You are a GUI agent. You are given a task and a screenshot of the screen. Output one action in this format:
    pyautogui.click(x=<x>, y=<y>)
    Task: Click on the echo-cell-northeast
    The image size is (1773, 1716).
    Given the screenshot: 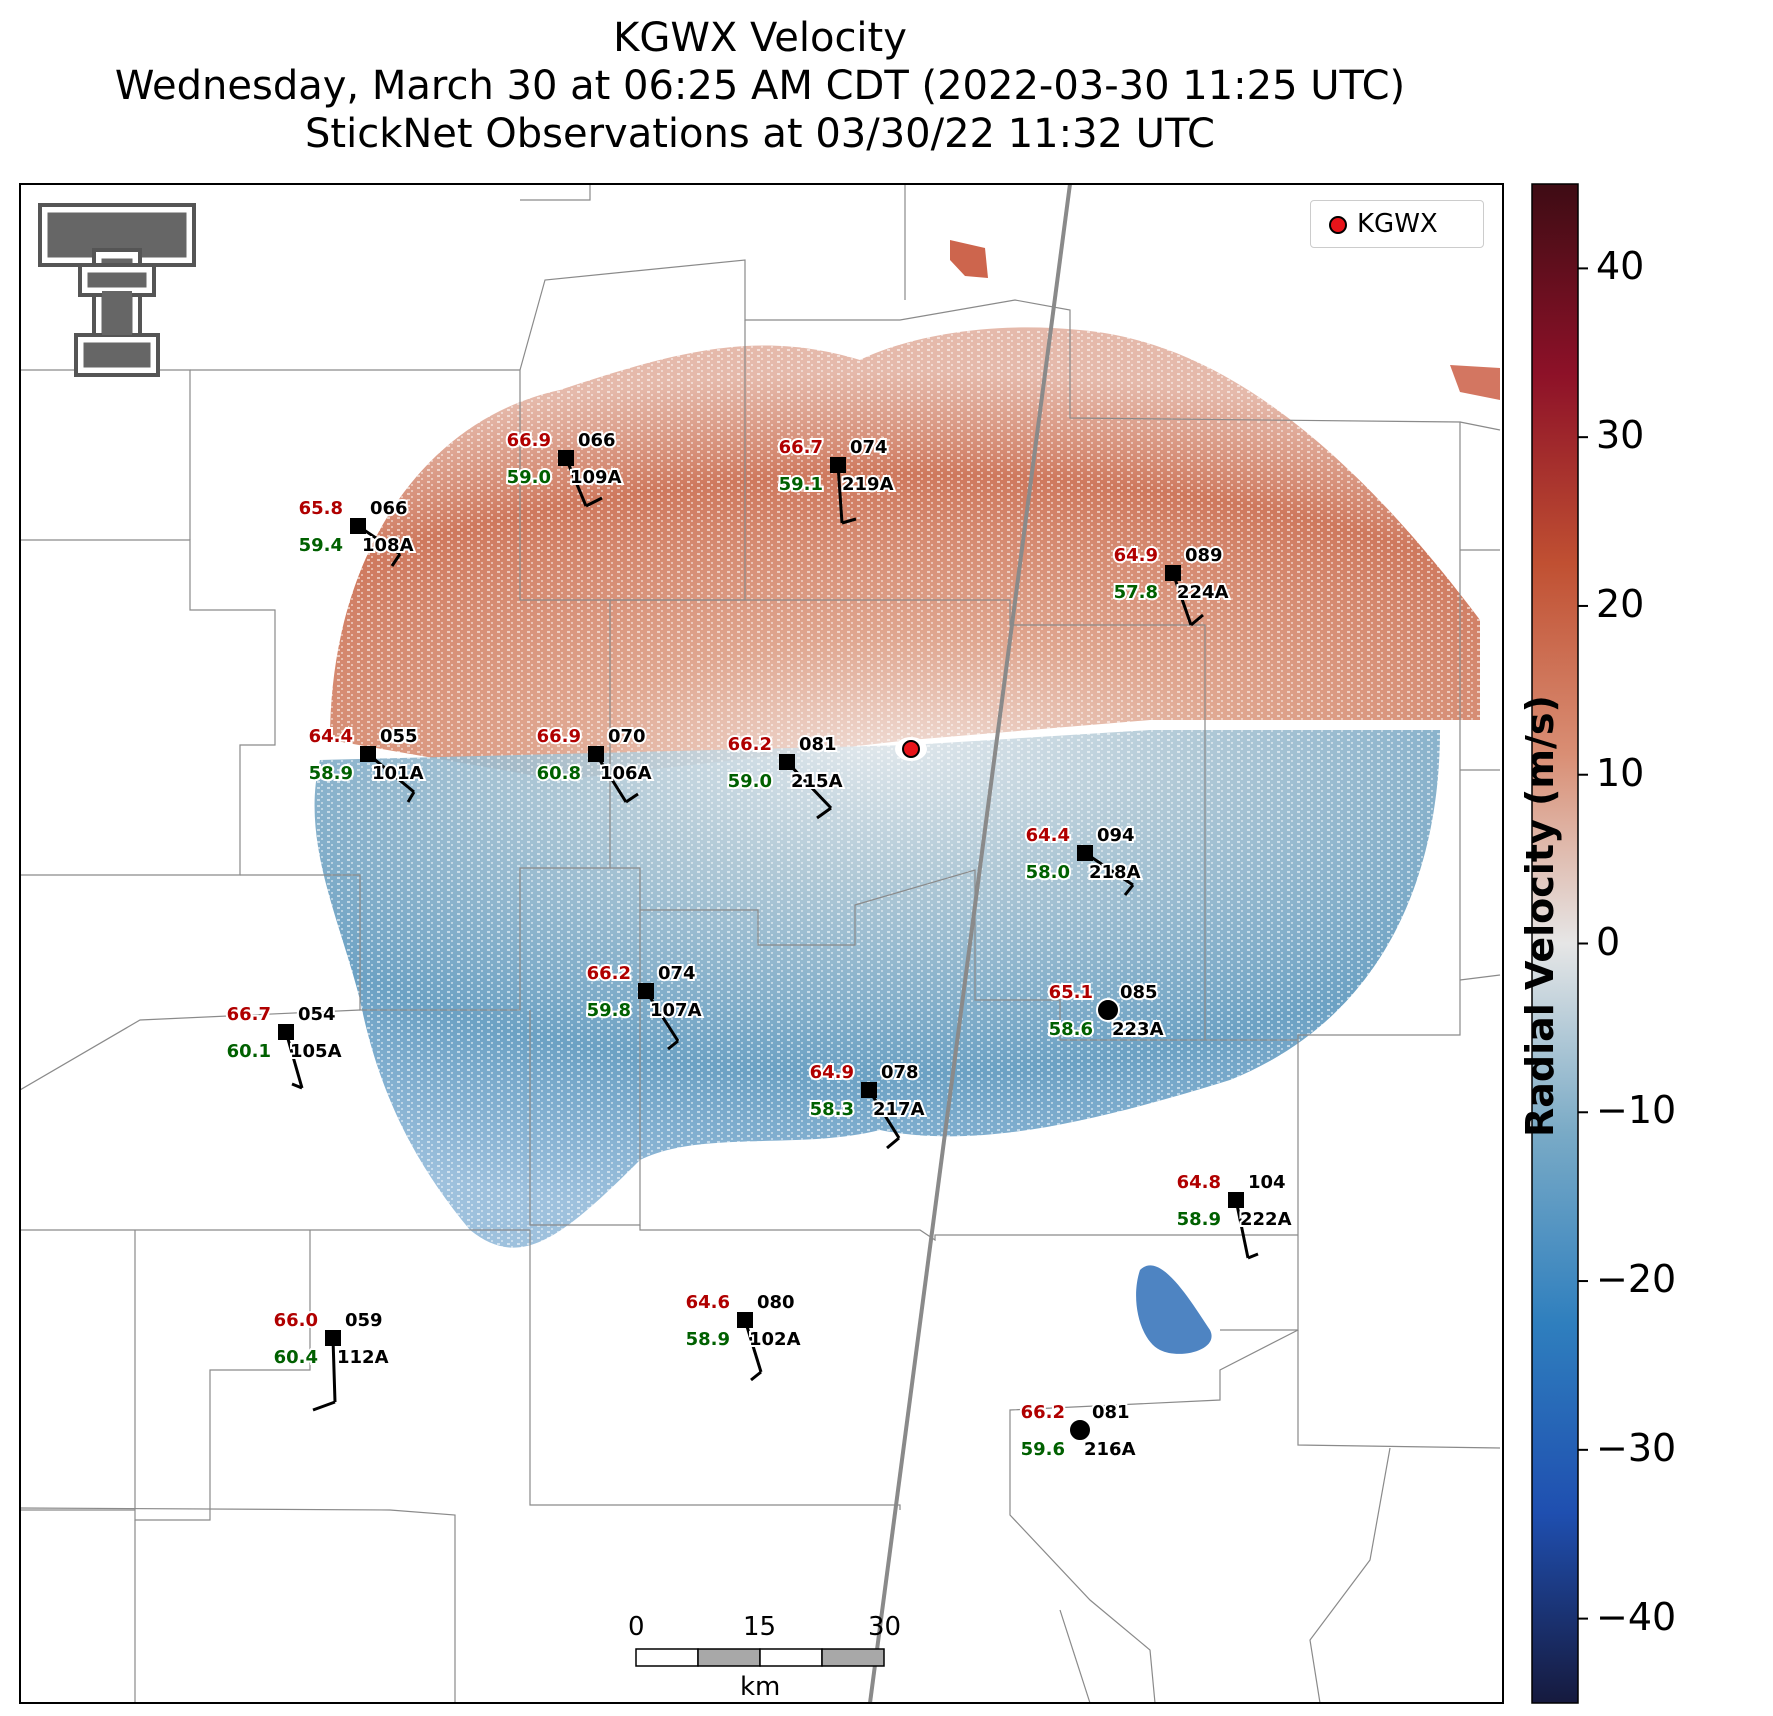 What is the action you would take?
    pyautogui.click(x=1475, y=382)
    